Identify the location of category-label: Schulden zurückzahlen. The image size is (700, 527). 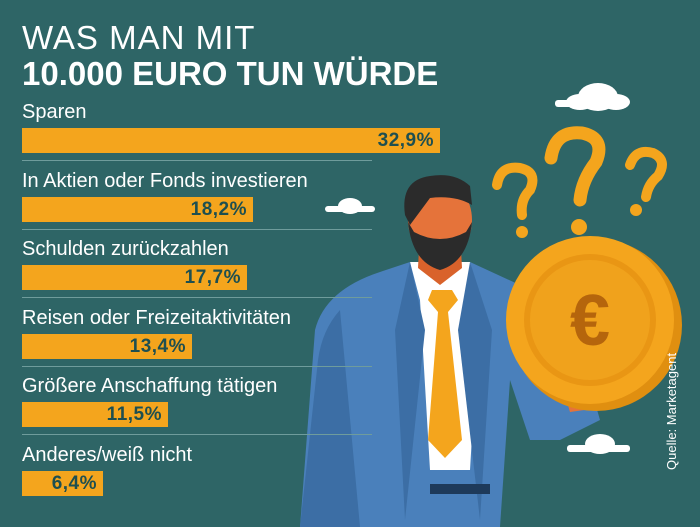
(125, 249).